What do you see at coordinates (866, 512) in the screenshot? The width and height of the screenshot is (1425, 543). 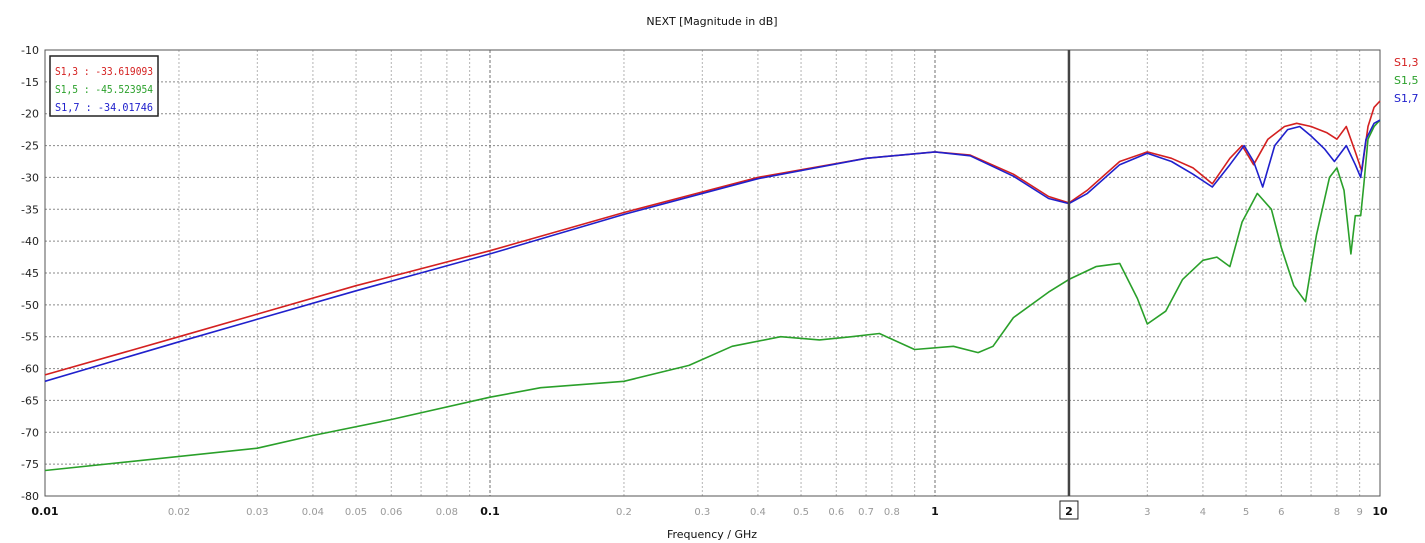 I see `x-tick-label-minor: 0.7` at bounding box center [866, 512].